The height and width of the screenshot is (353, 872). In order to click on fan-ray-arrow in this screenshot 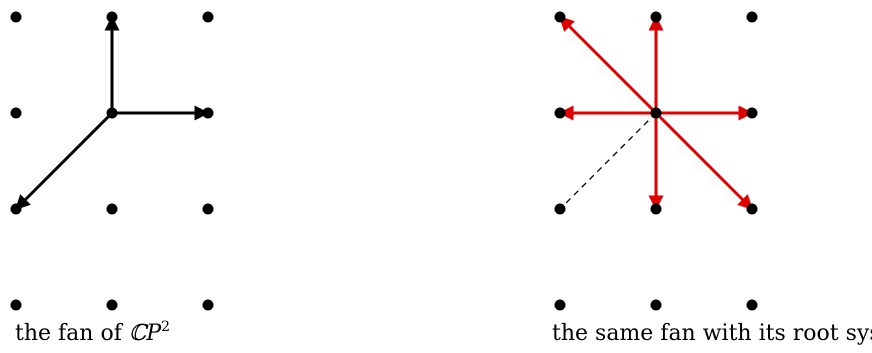, I will do `click(64, 161)`.